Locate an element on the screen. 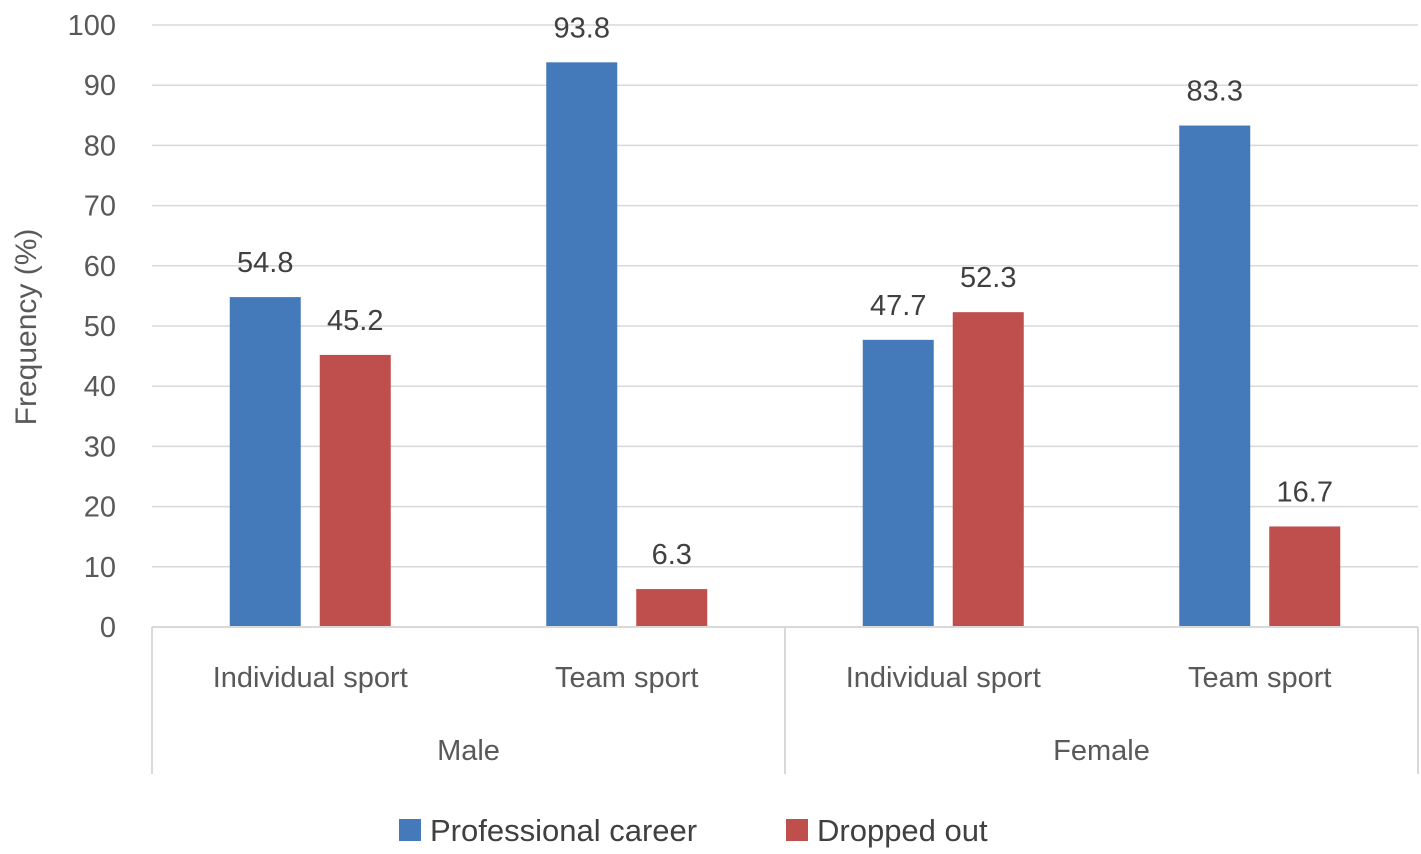 The image size is (1421, 854). data-label: 6.3 is located at coordinates (672, 555).